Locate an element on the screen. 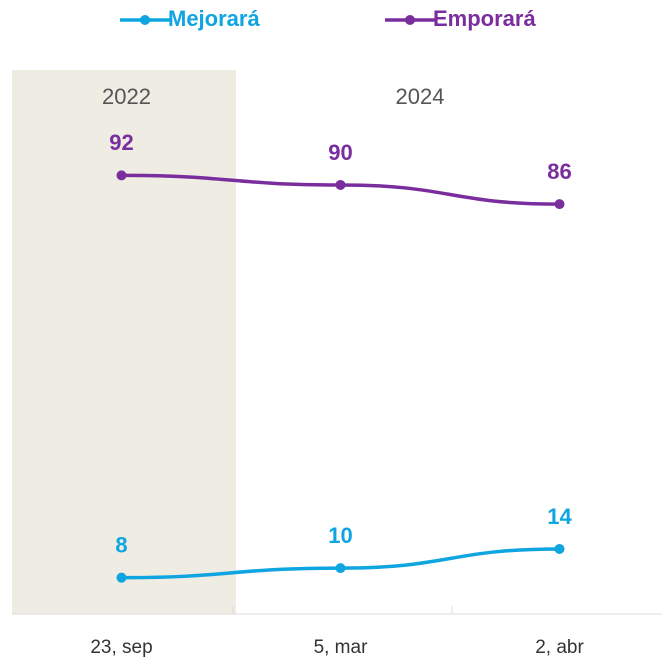 The width and height of the screenshot is (662, 668). period-label: 2024 is located at coordinates (420, 96).